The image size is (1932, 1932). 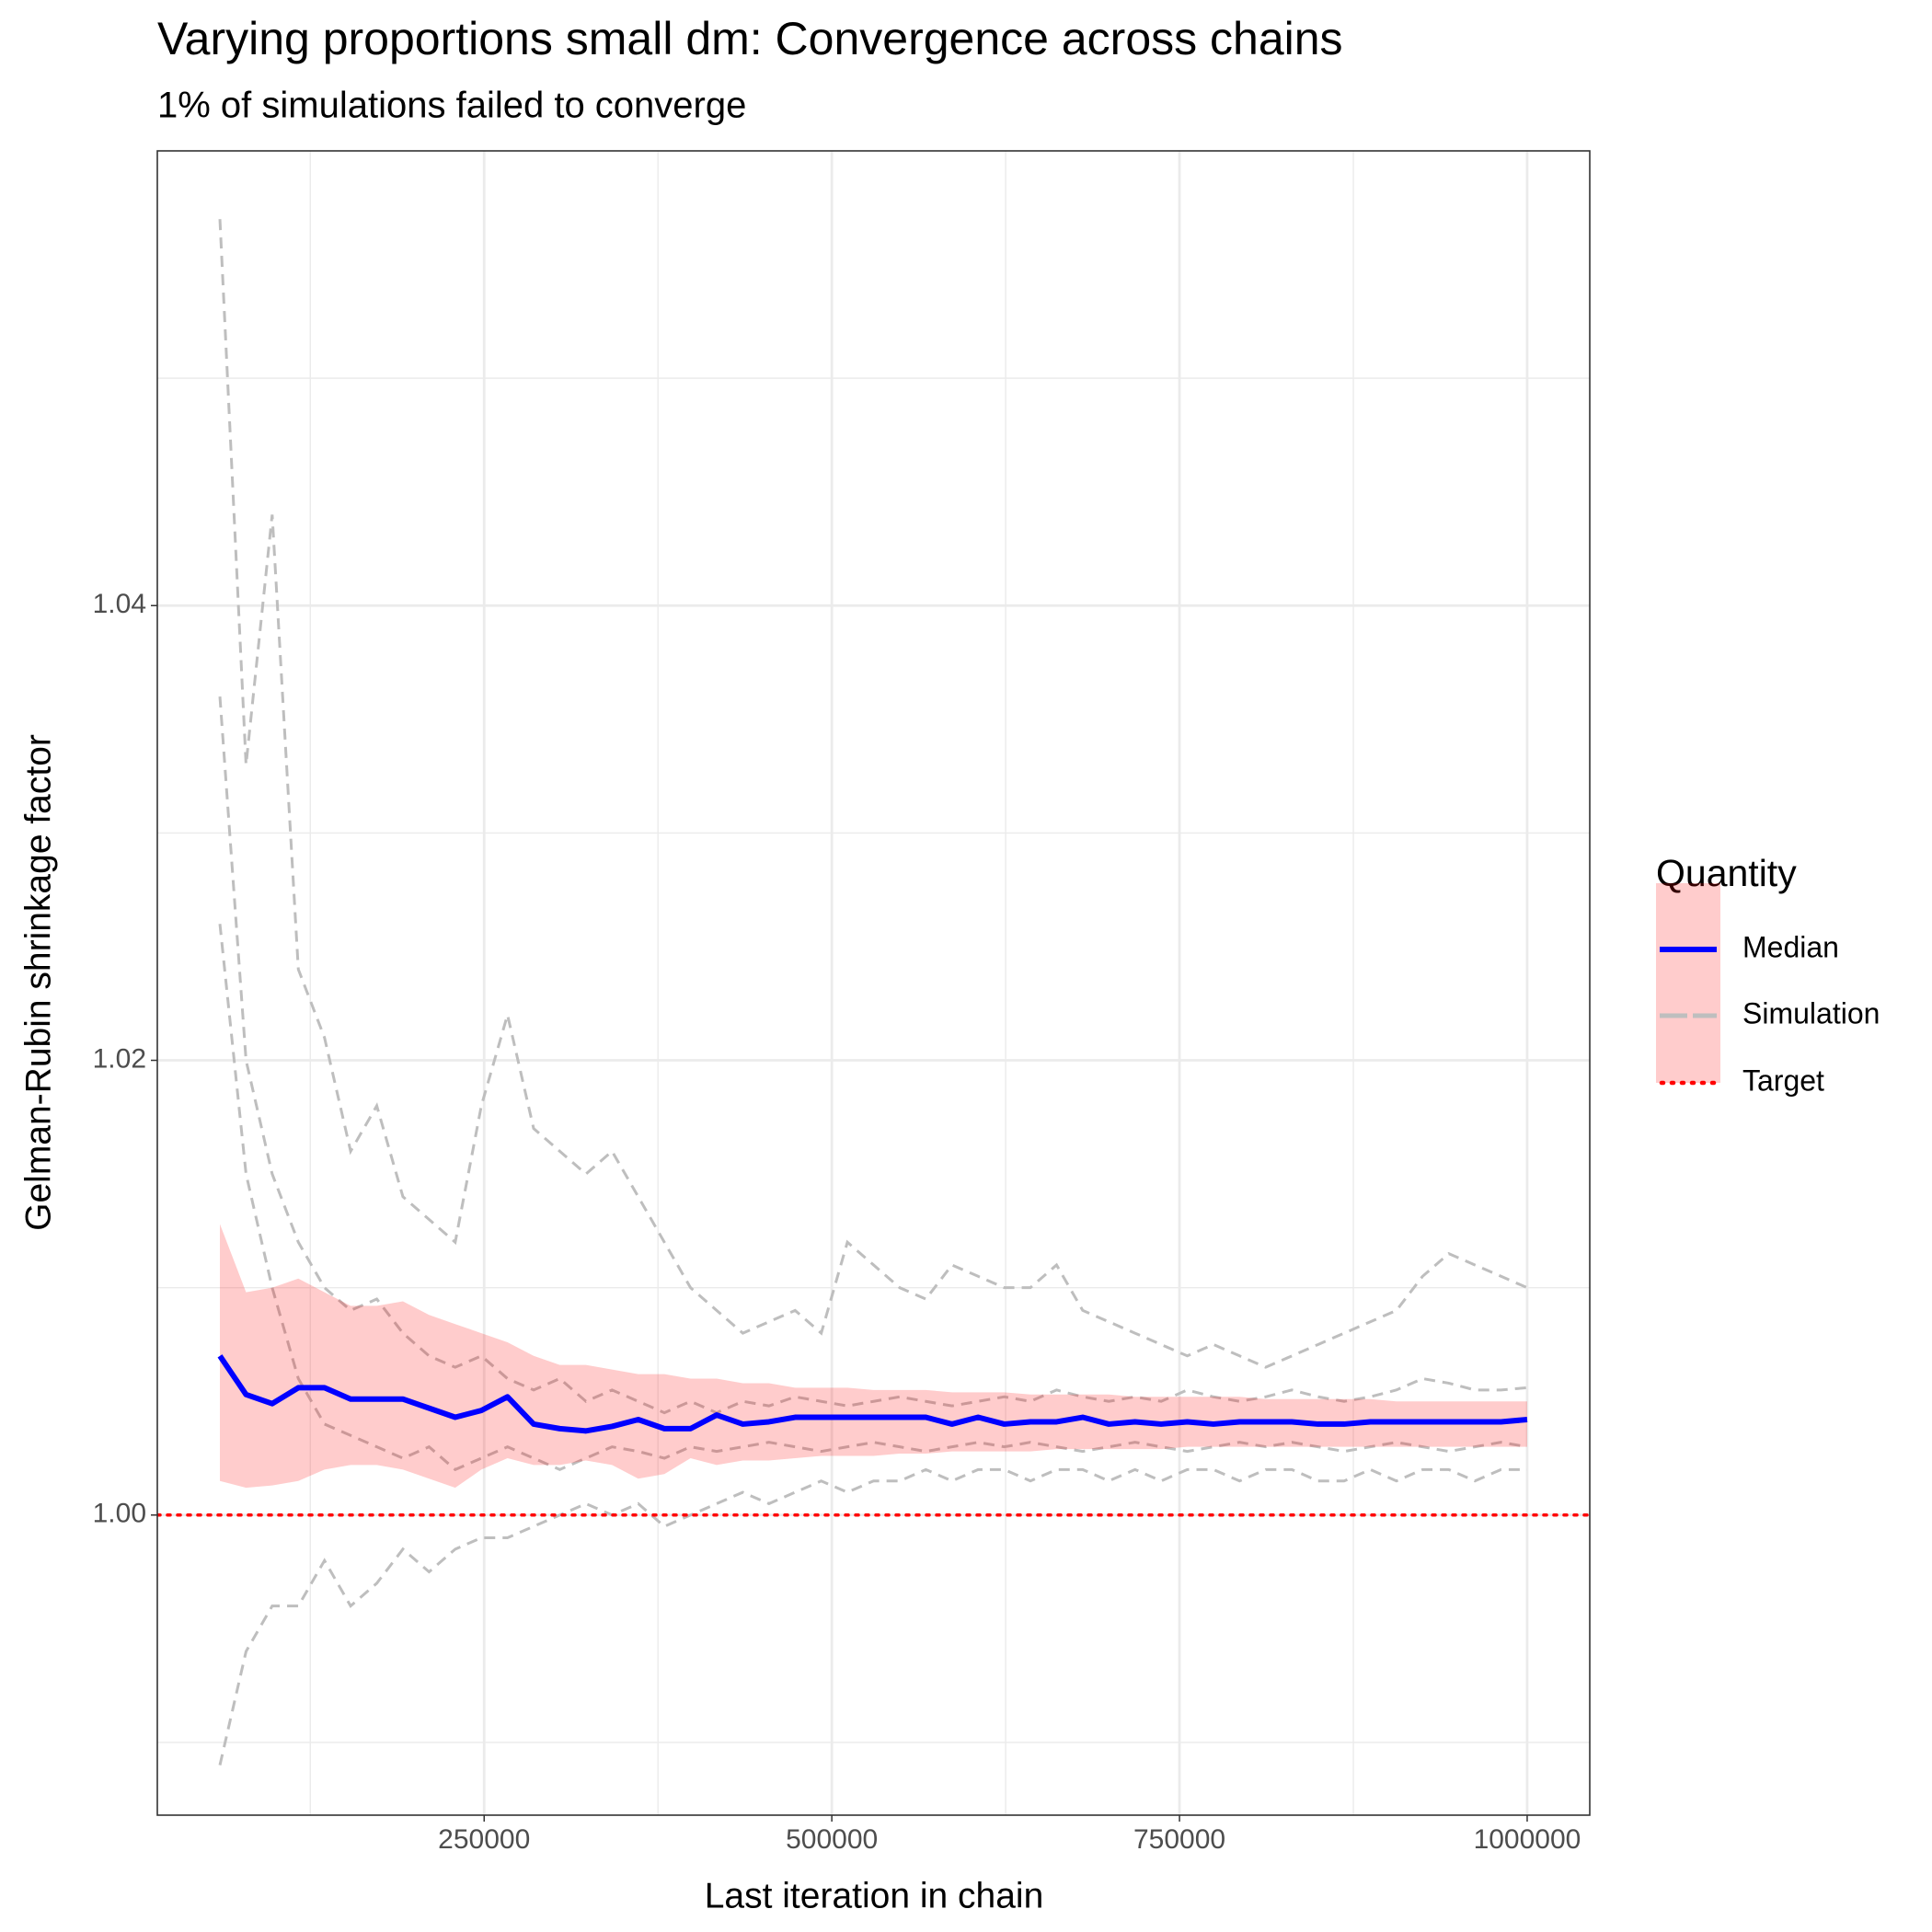 What do you see at coordinates (451, 106) in the screenshot?
I see `chart-subtitle: 1% of simulations failed to converge` at bounding box center [451, 106].